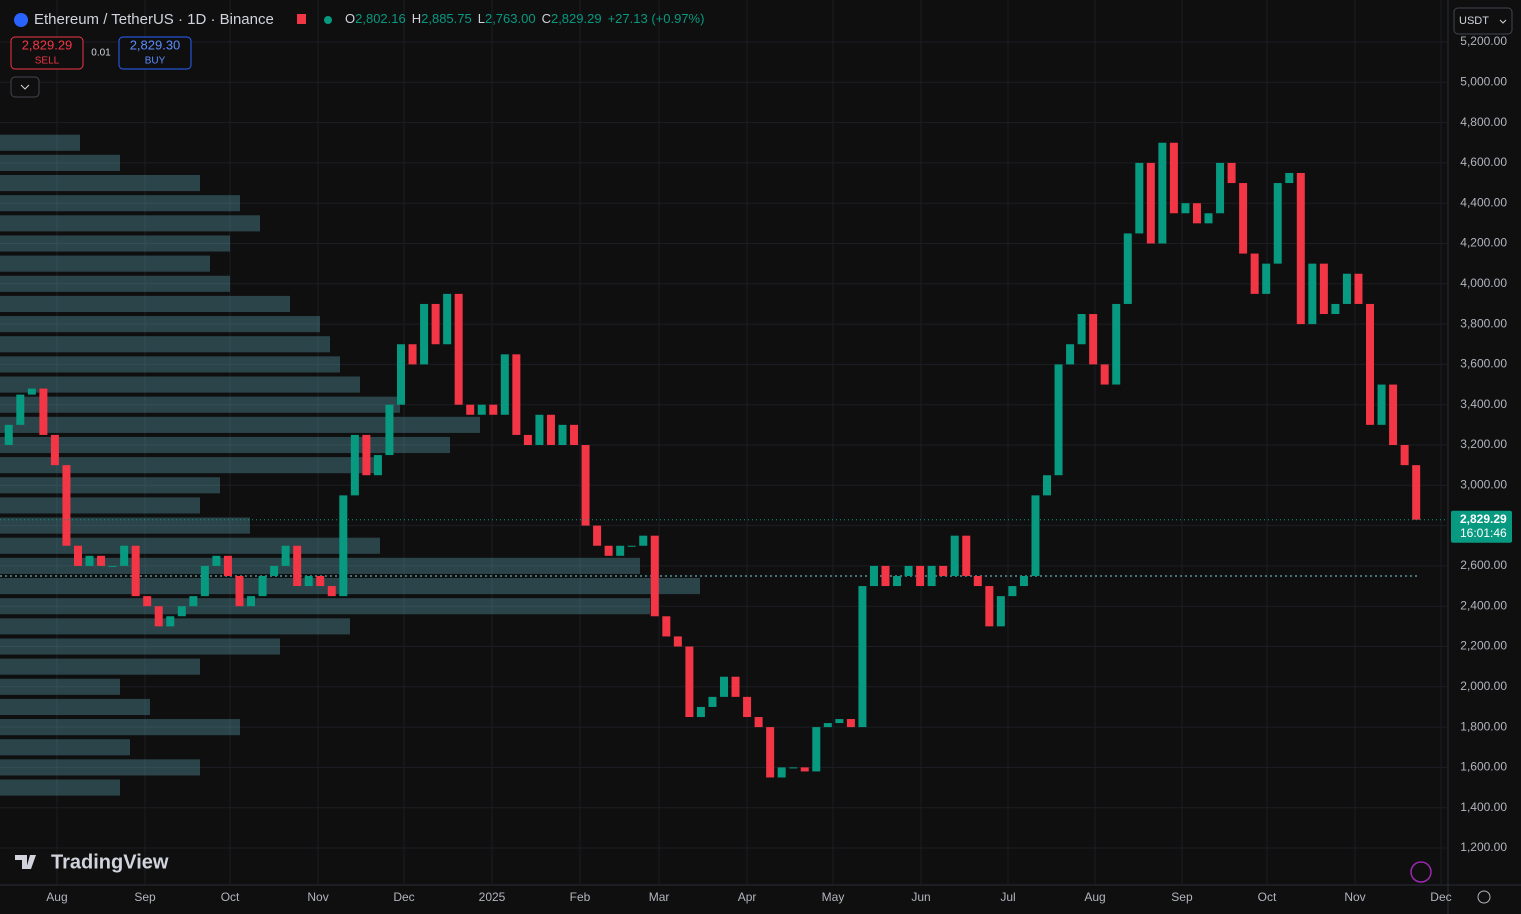 This screenshot has width=1521, height=914. What do you see at coordinates (1483, 807) in the screenshot?
I see `y-tick-label: 1,400.00` at bounding box center [1483, 807].